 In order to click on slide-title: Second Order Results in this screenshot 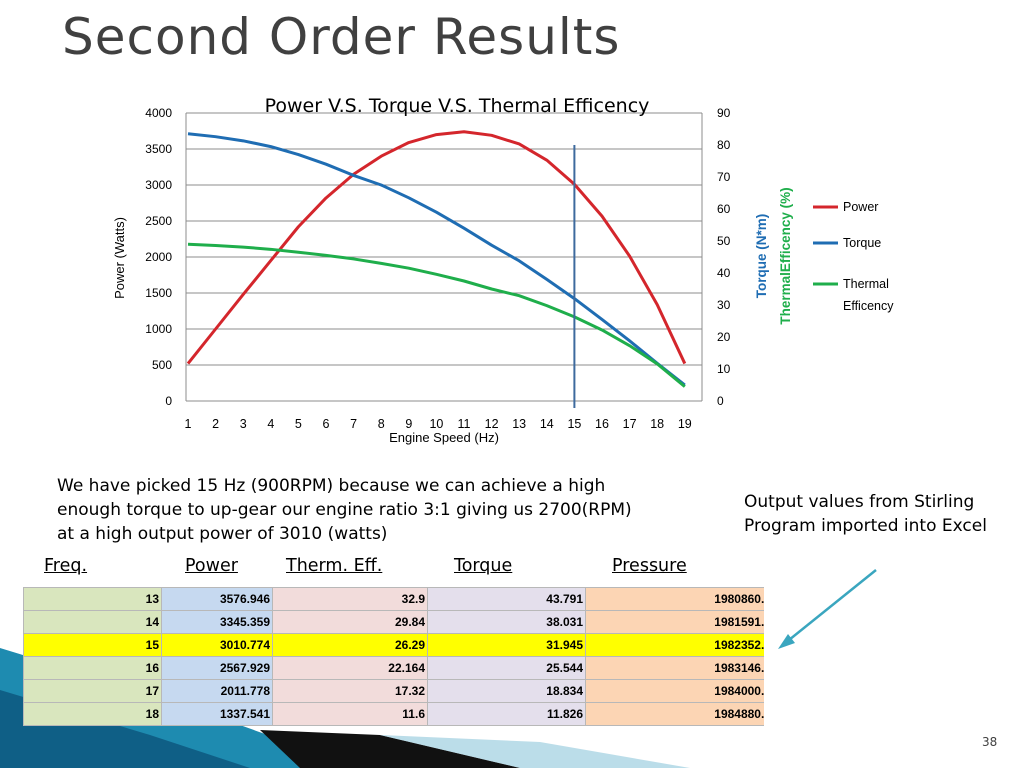, I will do `click(341, 37)`.